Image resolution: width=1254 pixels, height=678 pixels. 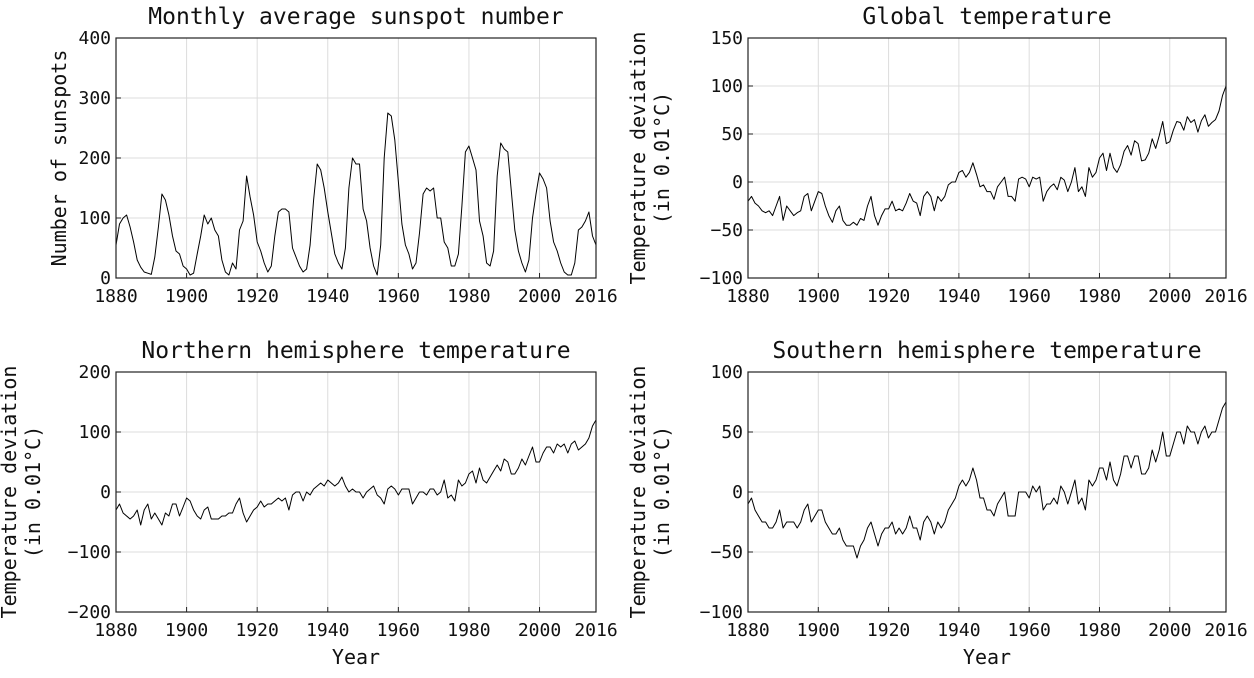 I want to click on y-axis-label: Number of sunspots, so click(x=59, y=158).